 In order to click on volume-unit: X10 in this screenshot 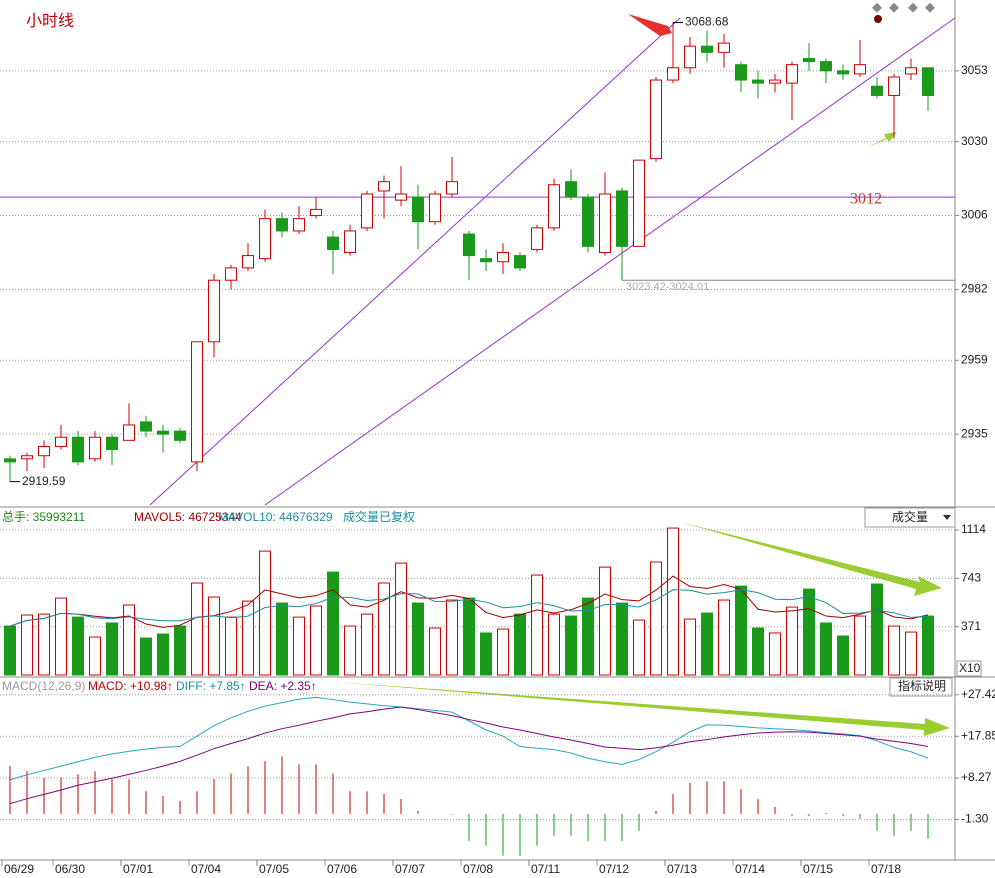, I will do `click(970, 668)`.